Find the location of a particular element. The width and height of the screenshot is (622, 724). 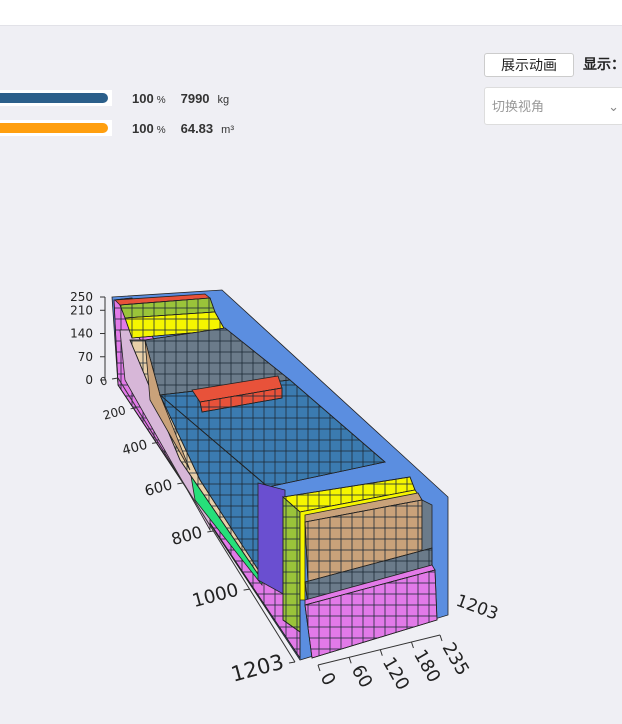

stat-row: 100% 7990 kg is located at coordinates (180, 98).